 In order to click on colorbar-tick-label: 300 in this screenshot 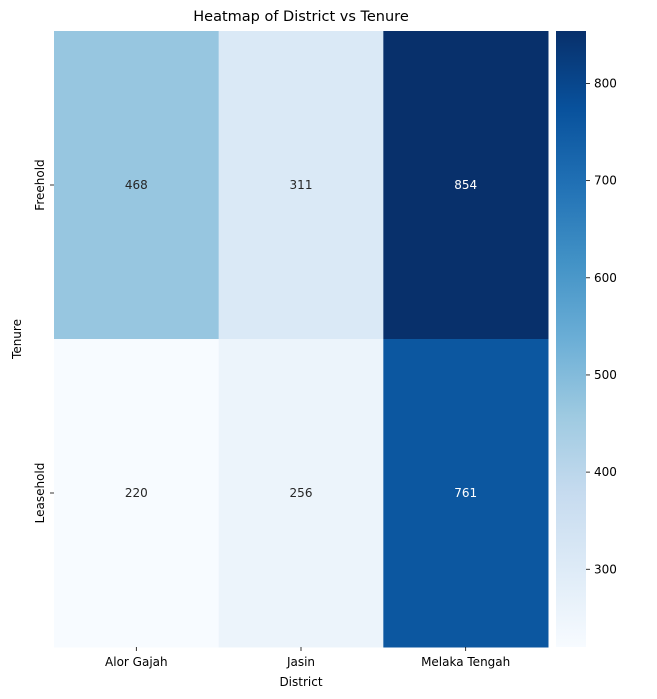, I will do `click(605, 569)`.